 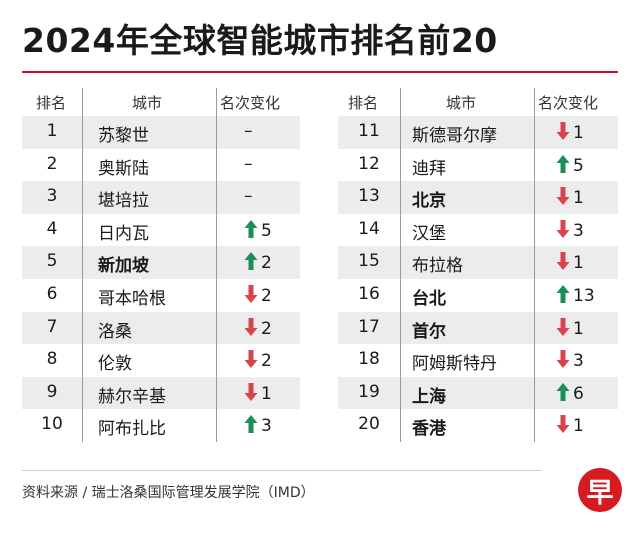 I want to click on change-cell: 5, so click(x=570, y=165).